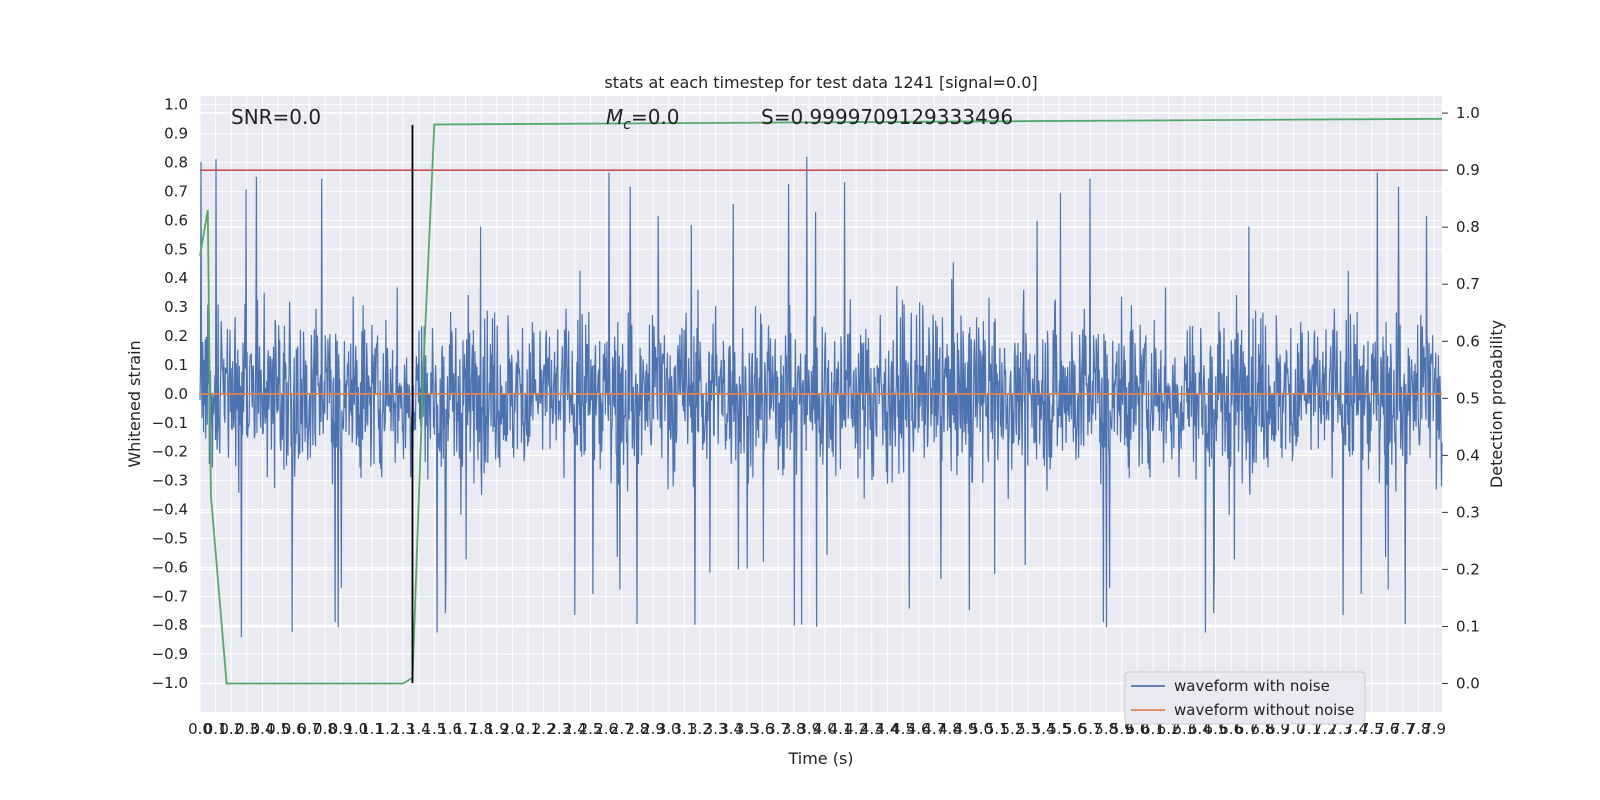 This screenshot has height=800, width=1600. I want to click on x-tick-label: 5.3, so click(1028, 729).